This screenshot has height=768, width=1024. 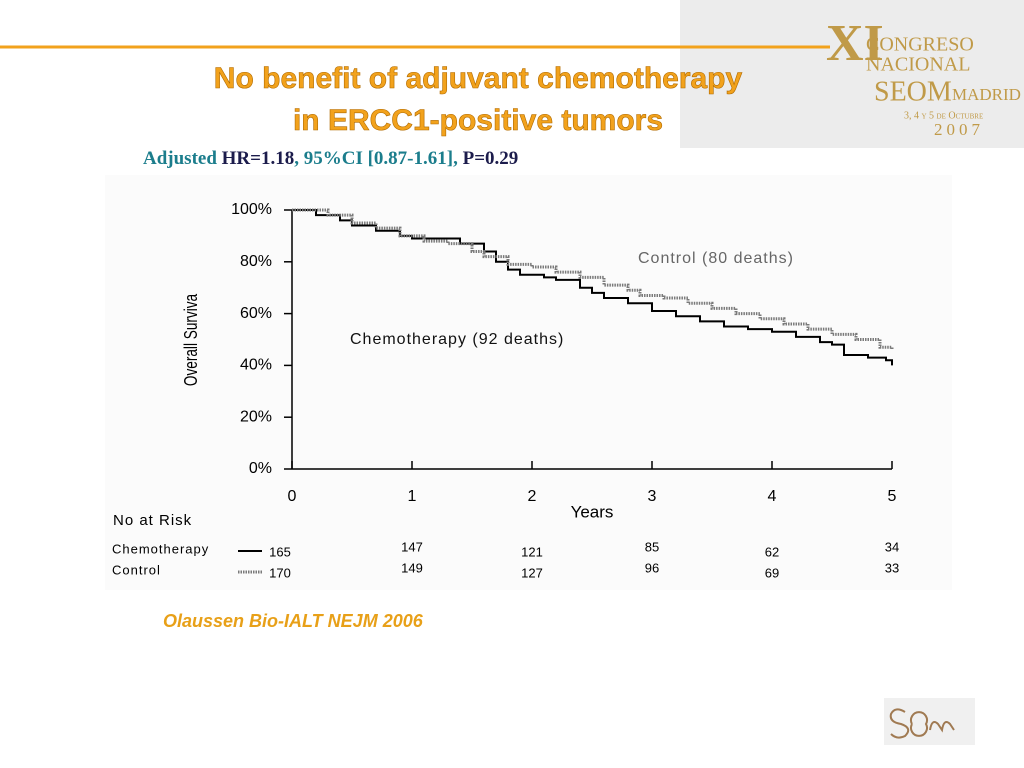 What do you see at coordinates (478, 78) in the screenshot?
I see `slide-title: No benefit of adjuvant chemotherapy` at bounding box center [478, 78].